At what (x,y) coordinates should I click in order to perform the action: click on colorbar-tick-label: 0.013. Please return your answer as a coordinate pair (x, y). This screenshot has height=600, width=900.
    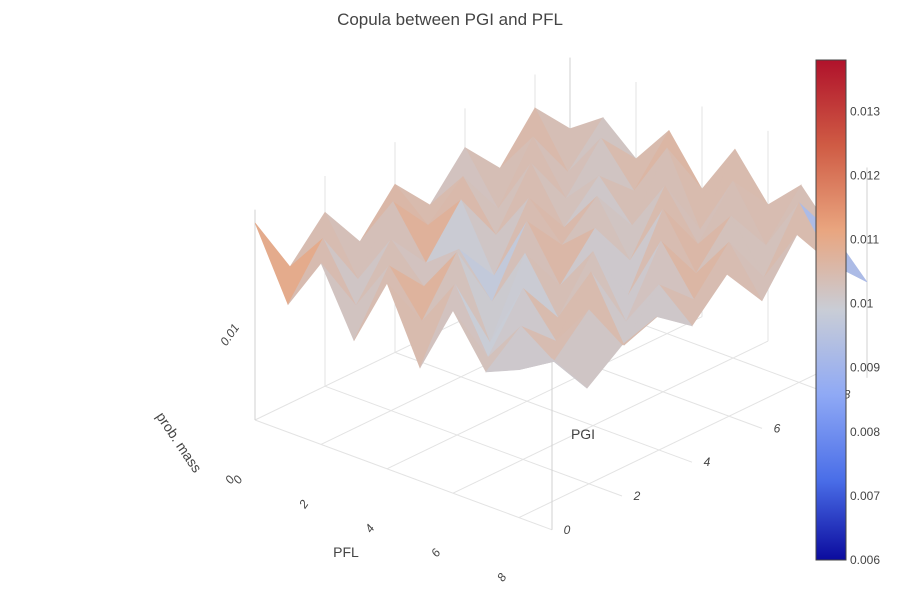
    Looking at the image, I should click on (865, 111).